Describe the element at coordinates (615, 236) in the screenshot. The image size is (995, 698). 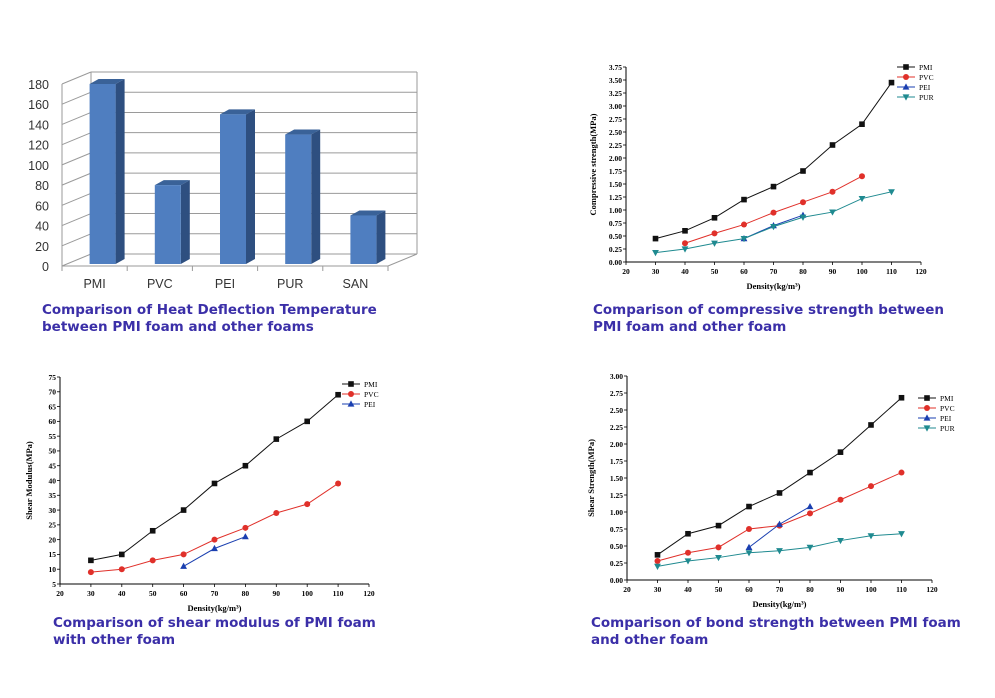
I see `compressive-y-tick-label: 0.50` at that location.